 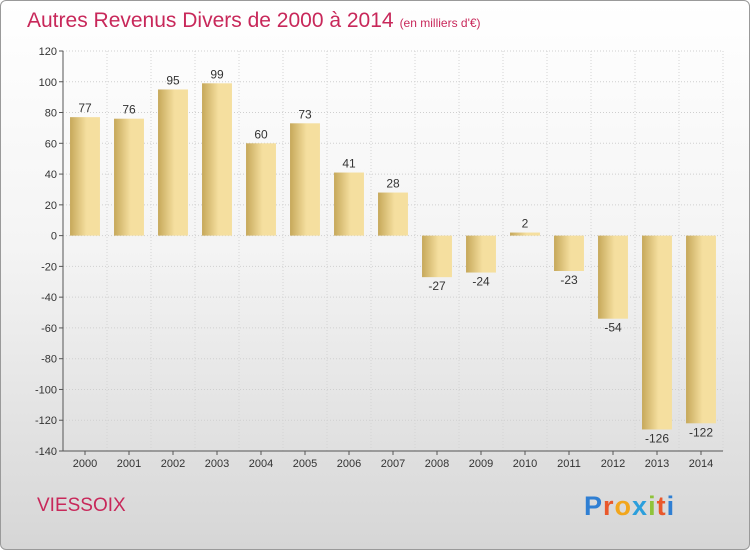 I want to click on bar-2007, so click(x=393, y=214).